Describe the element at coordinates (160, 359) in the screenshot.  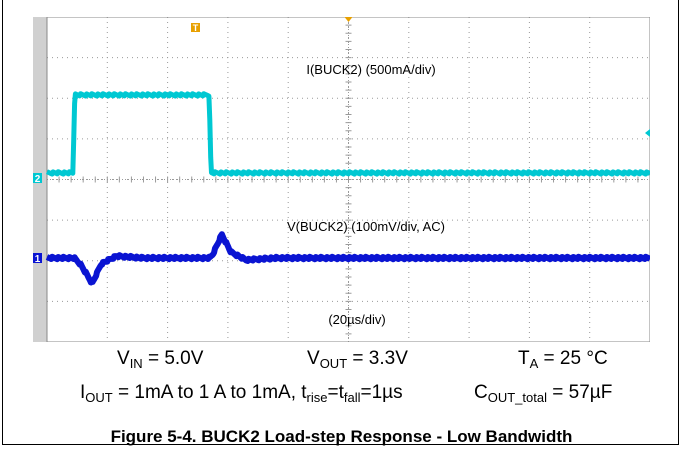
I see `vin-condition: VIN = 5.0V` at that location.